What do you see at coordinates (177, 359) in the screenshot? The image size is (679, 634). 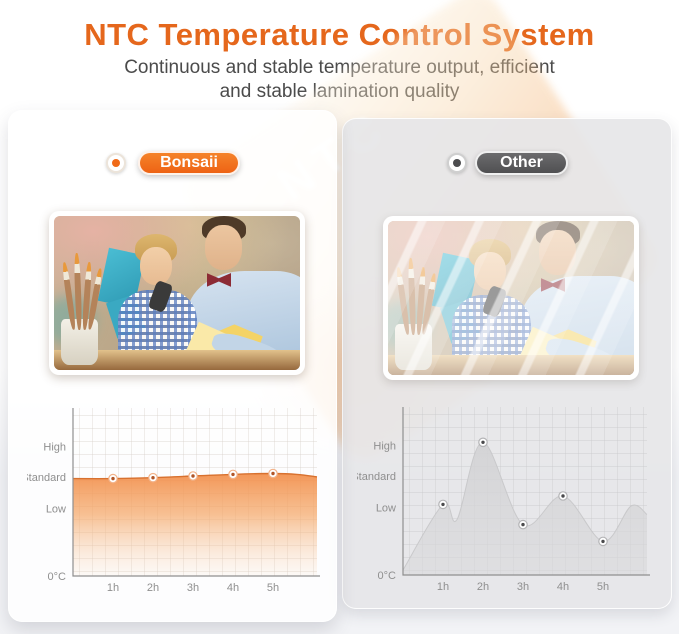 I see `photo-table` at bounding box center [177, 359].